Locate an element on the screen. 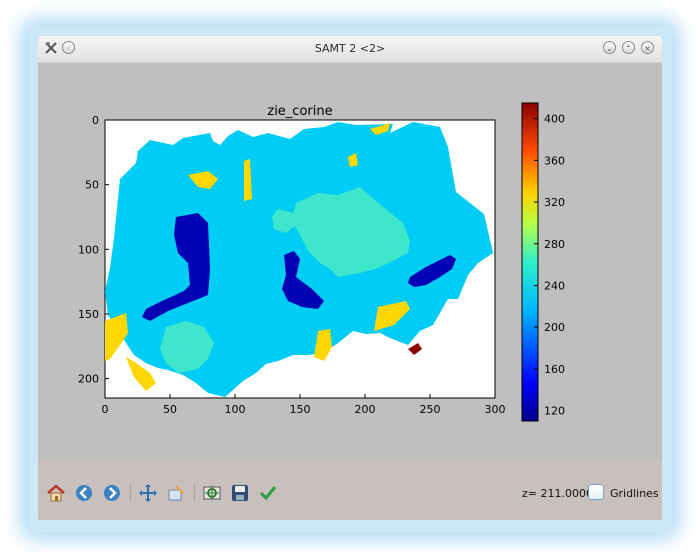 This screenshot has width=700, height=556. check-icon is located at coordinates (268, 493).